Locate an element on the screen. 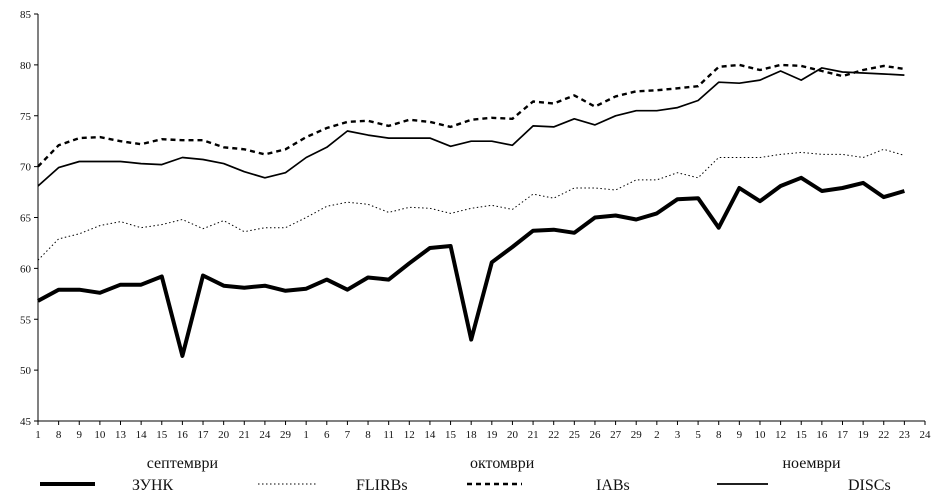  legend-label: DISCs is located at coordinates (869, 485).